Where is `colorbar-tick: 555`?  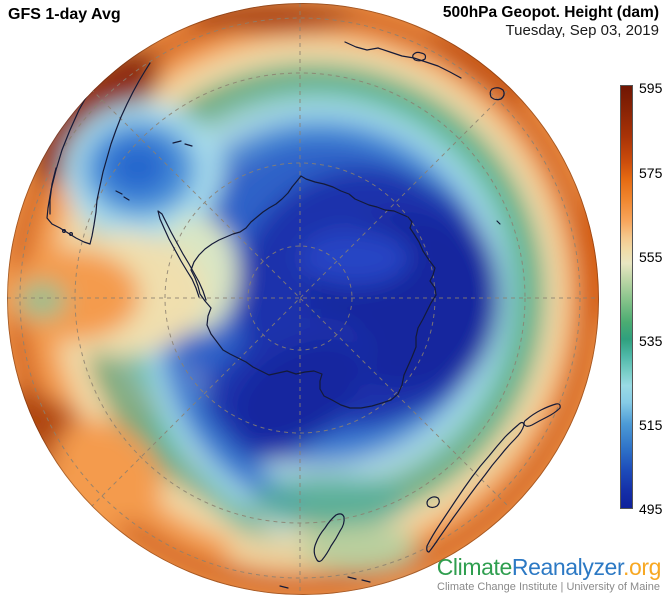 colorbar-tick: 555 is located at coordinates (651, 257).